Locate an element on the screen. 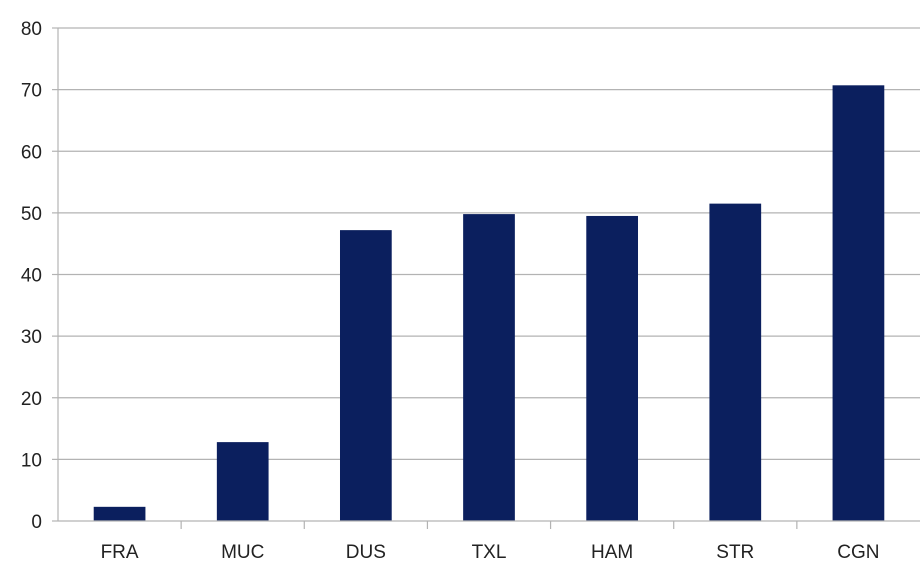  x-category-label: MUC is located at coordinates (242, 551).